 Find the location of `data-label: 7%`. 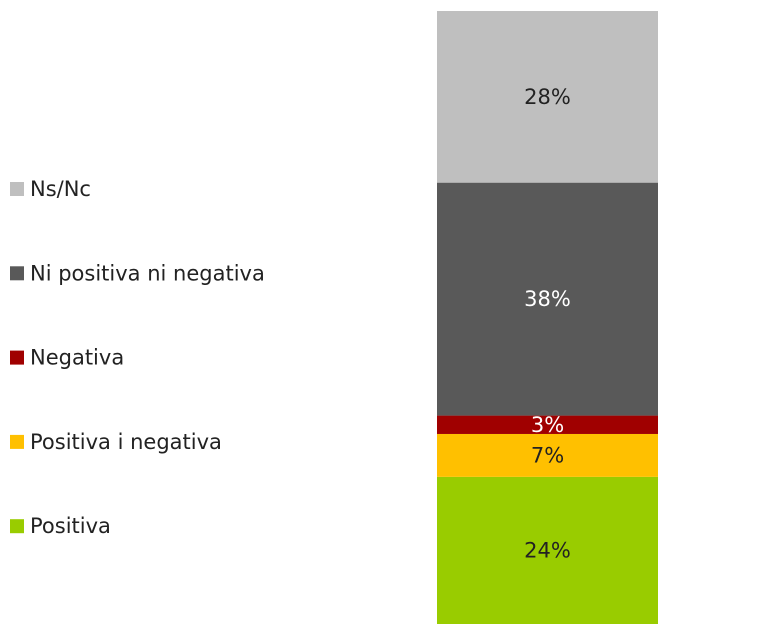

data-label: 7% is located at coordinates (547, 455).